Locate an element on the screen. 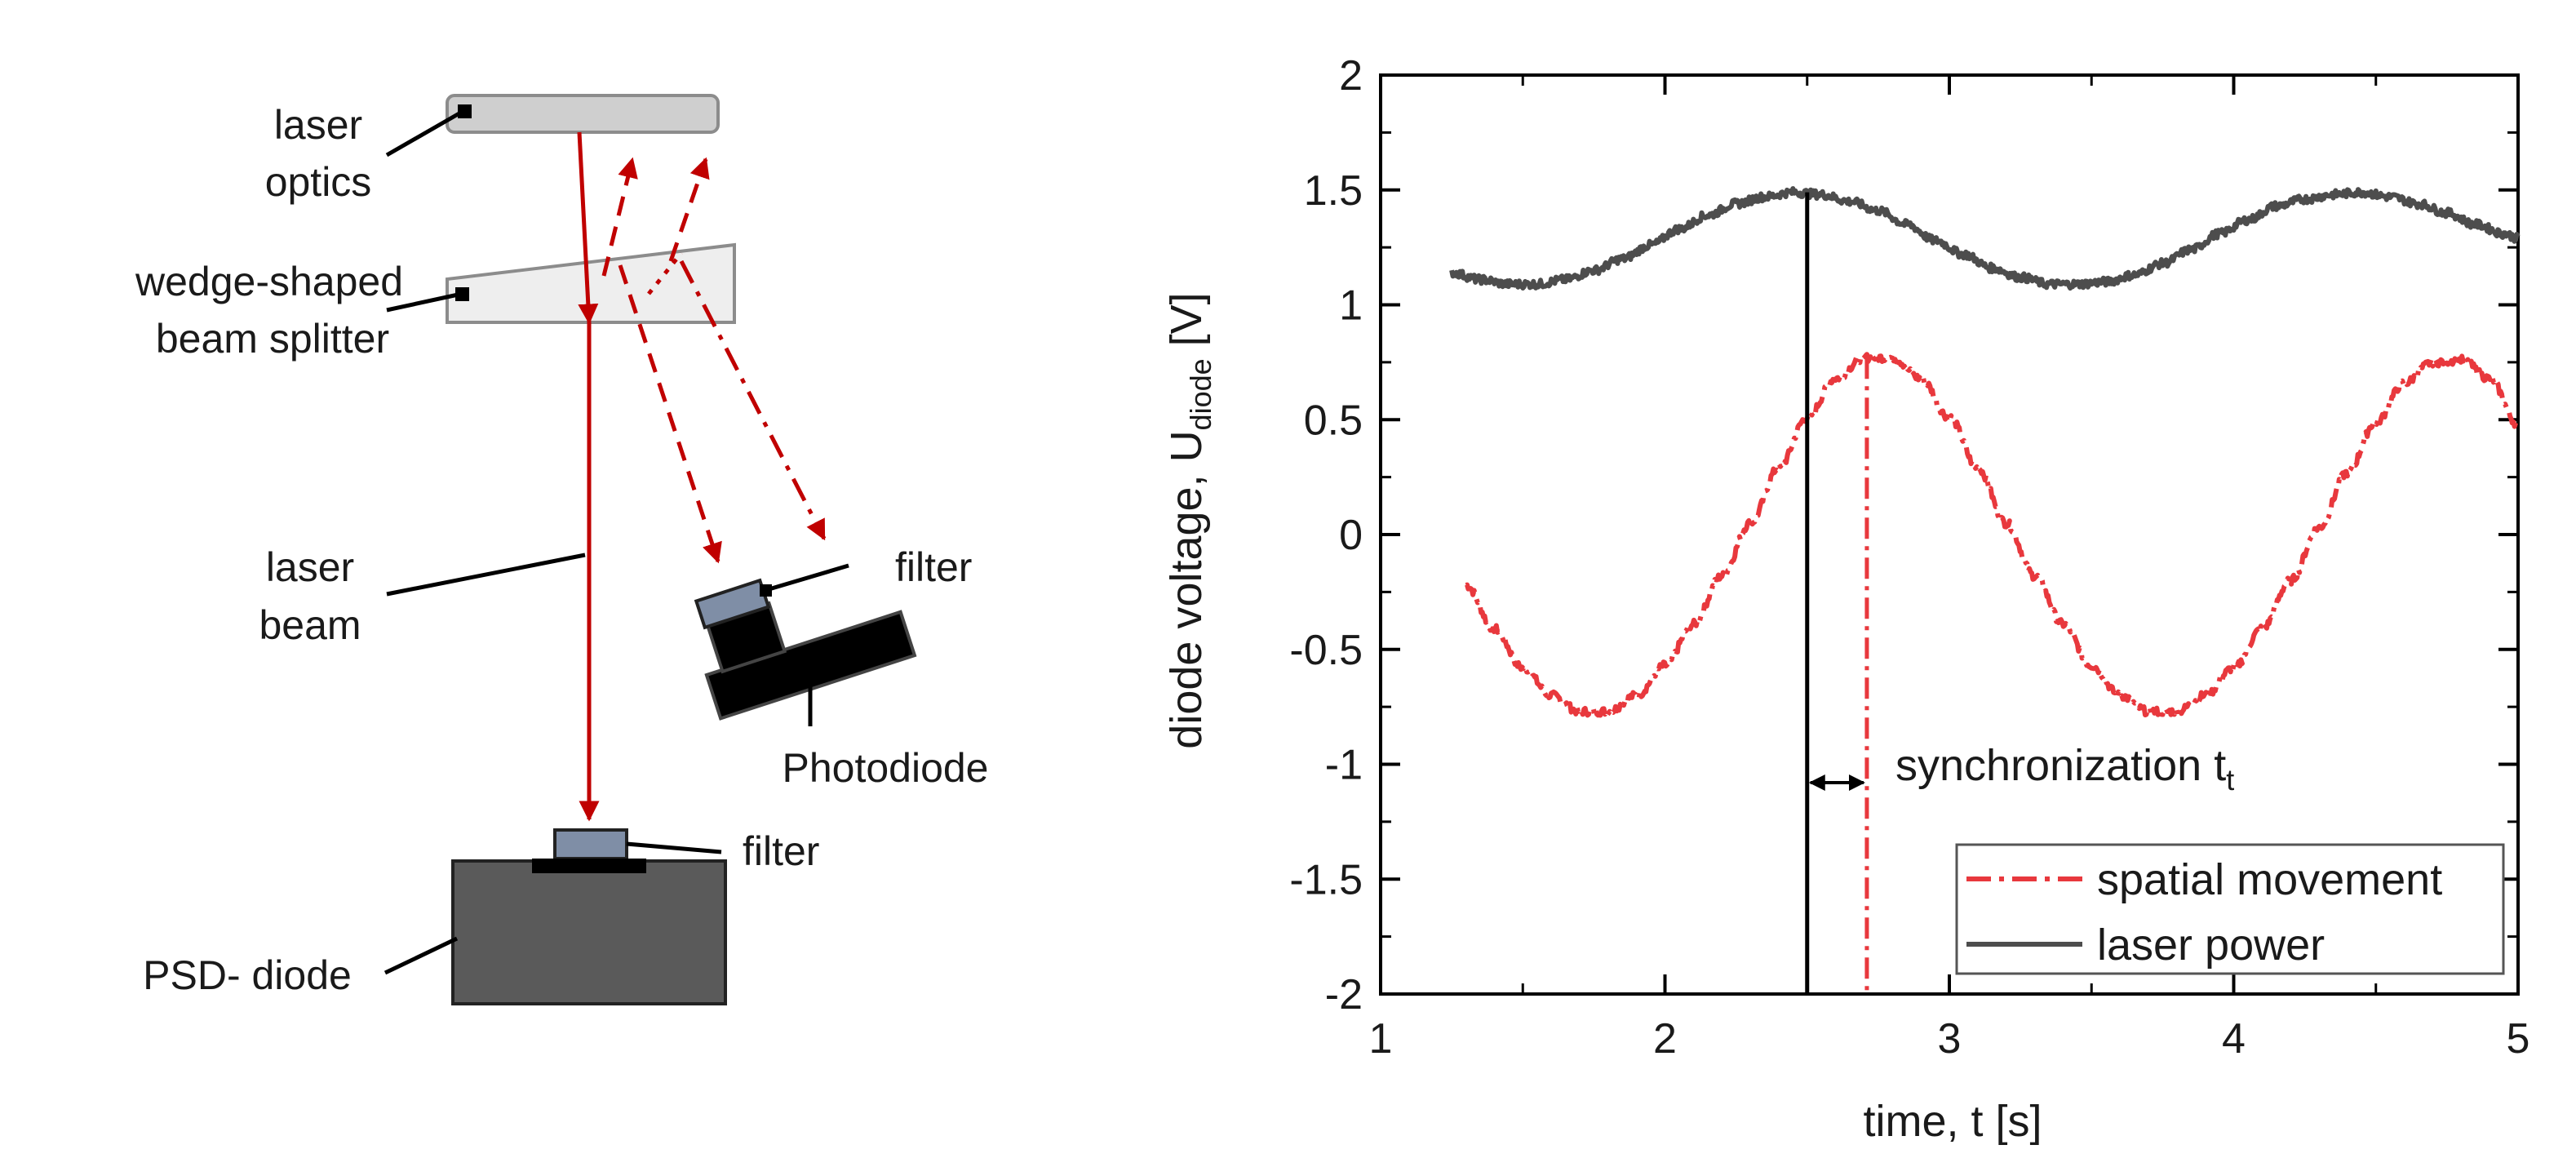 Image resolution: width=2576 pixels, height=1176 pixels. synchronization-label: synchronization tt is located at coordinates (2064, 769).